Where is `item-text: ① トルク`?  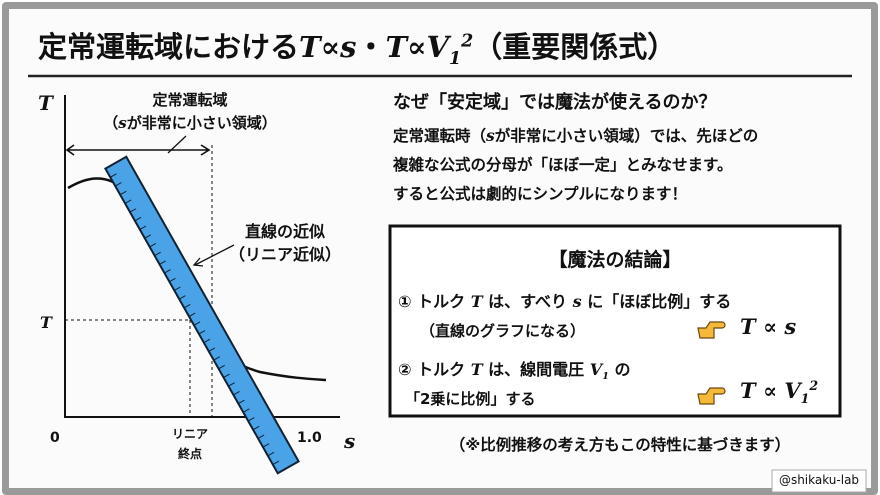 item-text: ① トルク is located at coordinates (434, 301).